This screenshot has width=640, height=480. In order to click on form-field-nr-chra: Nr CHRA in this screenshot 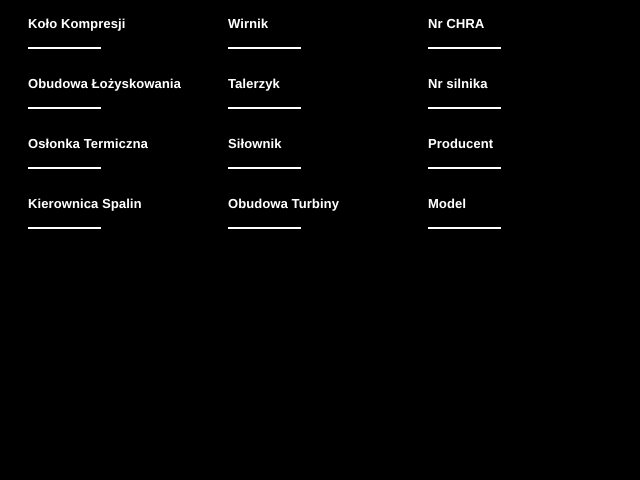, I will do `click(464, 44)`.